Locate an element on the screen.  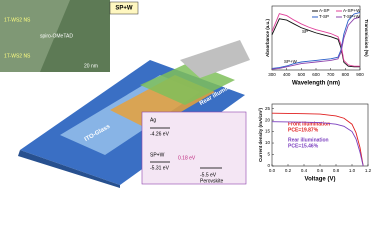
legend-label: Front illumination is located at coordinates (309, 124).